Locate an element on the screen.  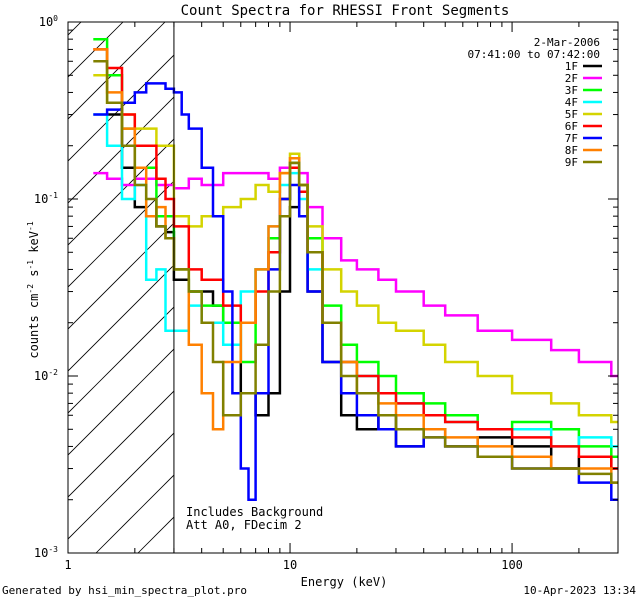
legend-label-8f: 8F is located at coordinates (571, 150).